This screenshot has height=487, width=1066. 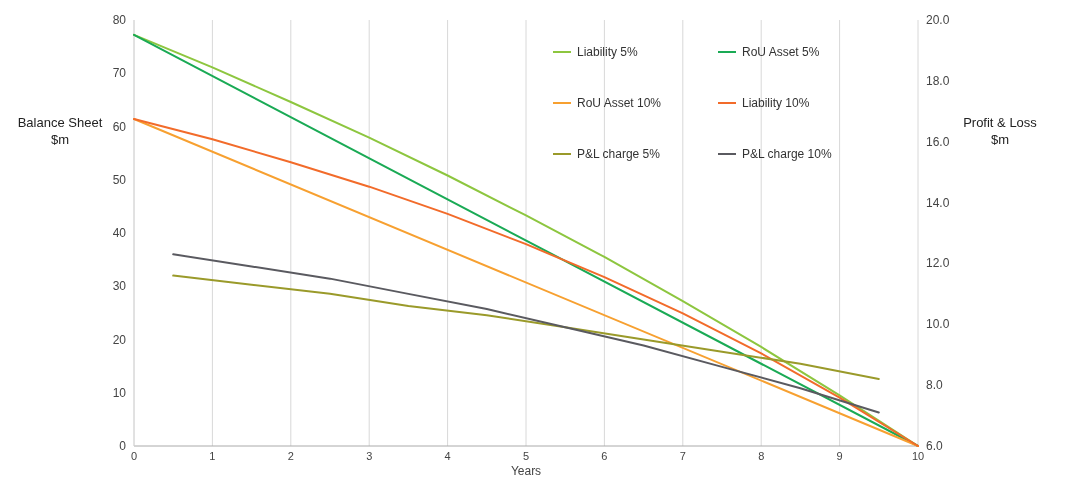 What do you see at coordinates (935, 385) in the screenshot?
I see `y2-tick-label: 8.0` at bounding box center [935, 385].